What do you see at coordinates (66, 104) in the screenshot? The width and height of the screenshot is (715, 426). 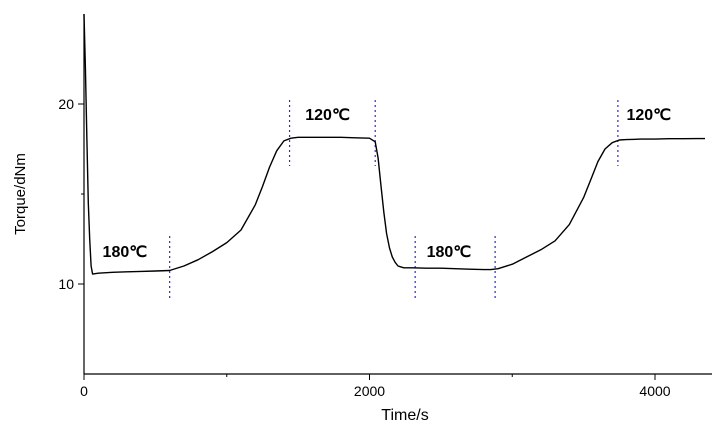 I see `y-tick-label: 20` at bounding box center [66, 104].